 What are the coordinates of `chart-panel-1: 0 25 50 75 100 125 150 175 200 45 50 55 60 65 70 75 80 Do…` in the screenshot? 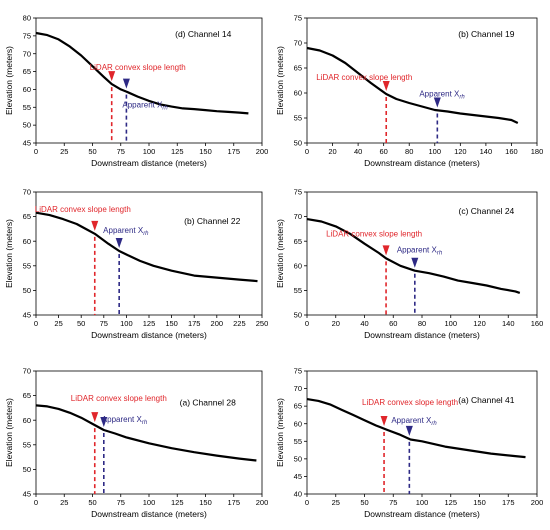 It's located at (136, 91).